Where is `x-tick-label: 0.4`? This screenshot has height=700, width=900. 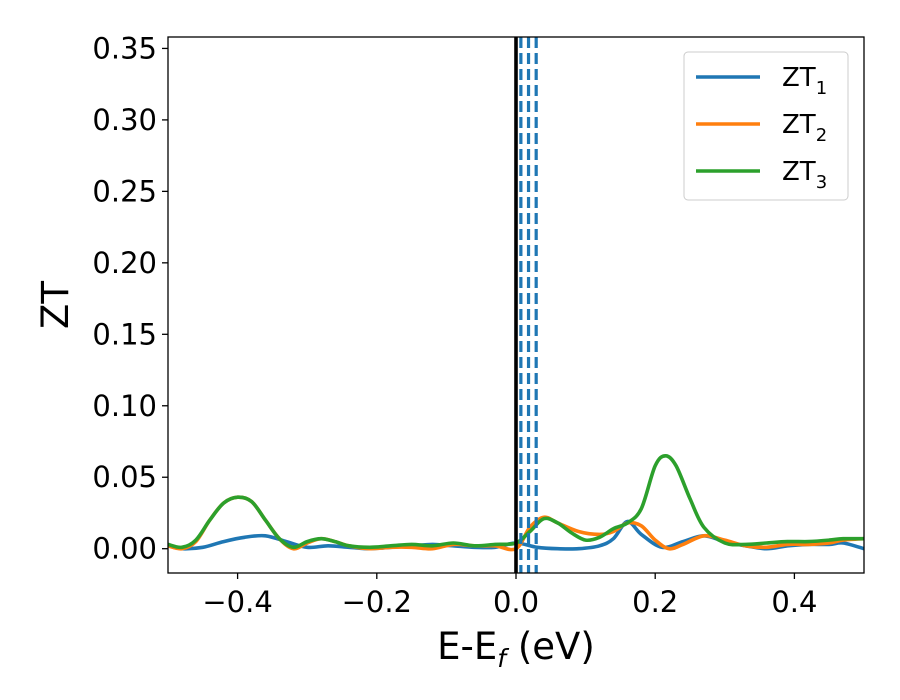
x-tick-label: 0.4 is located at coordinates (794, 602).